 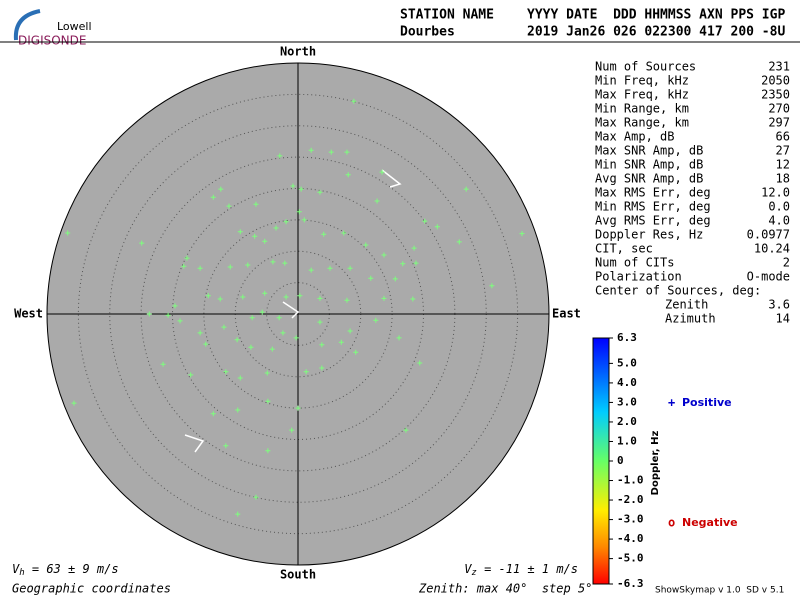 What do you see at coordinates (710, 522) in the screenshot?
I see `legend-label: Negative` at bounding box center [710, 522].